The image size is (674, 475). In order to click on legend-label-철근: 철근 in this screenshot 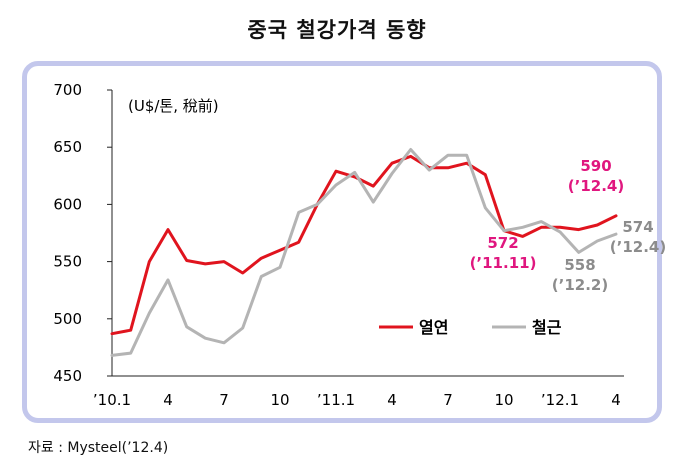, I will do `click(547, 327)`.